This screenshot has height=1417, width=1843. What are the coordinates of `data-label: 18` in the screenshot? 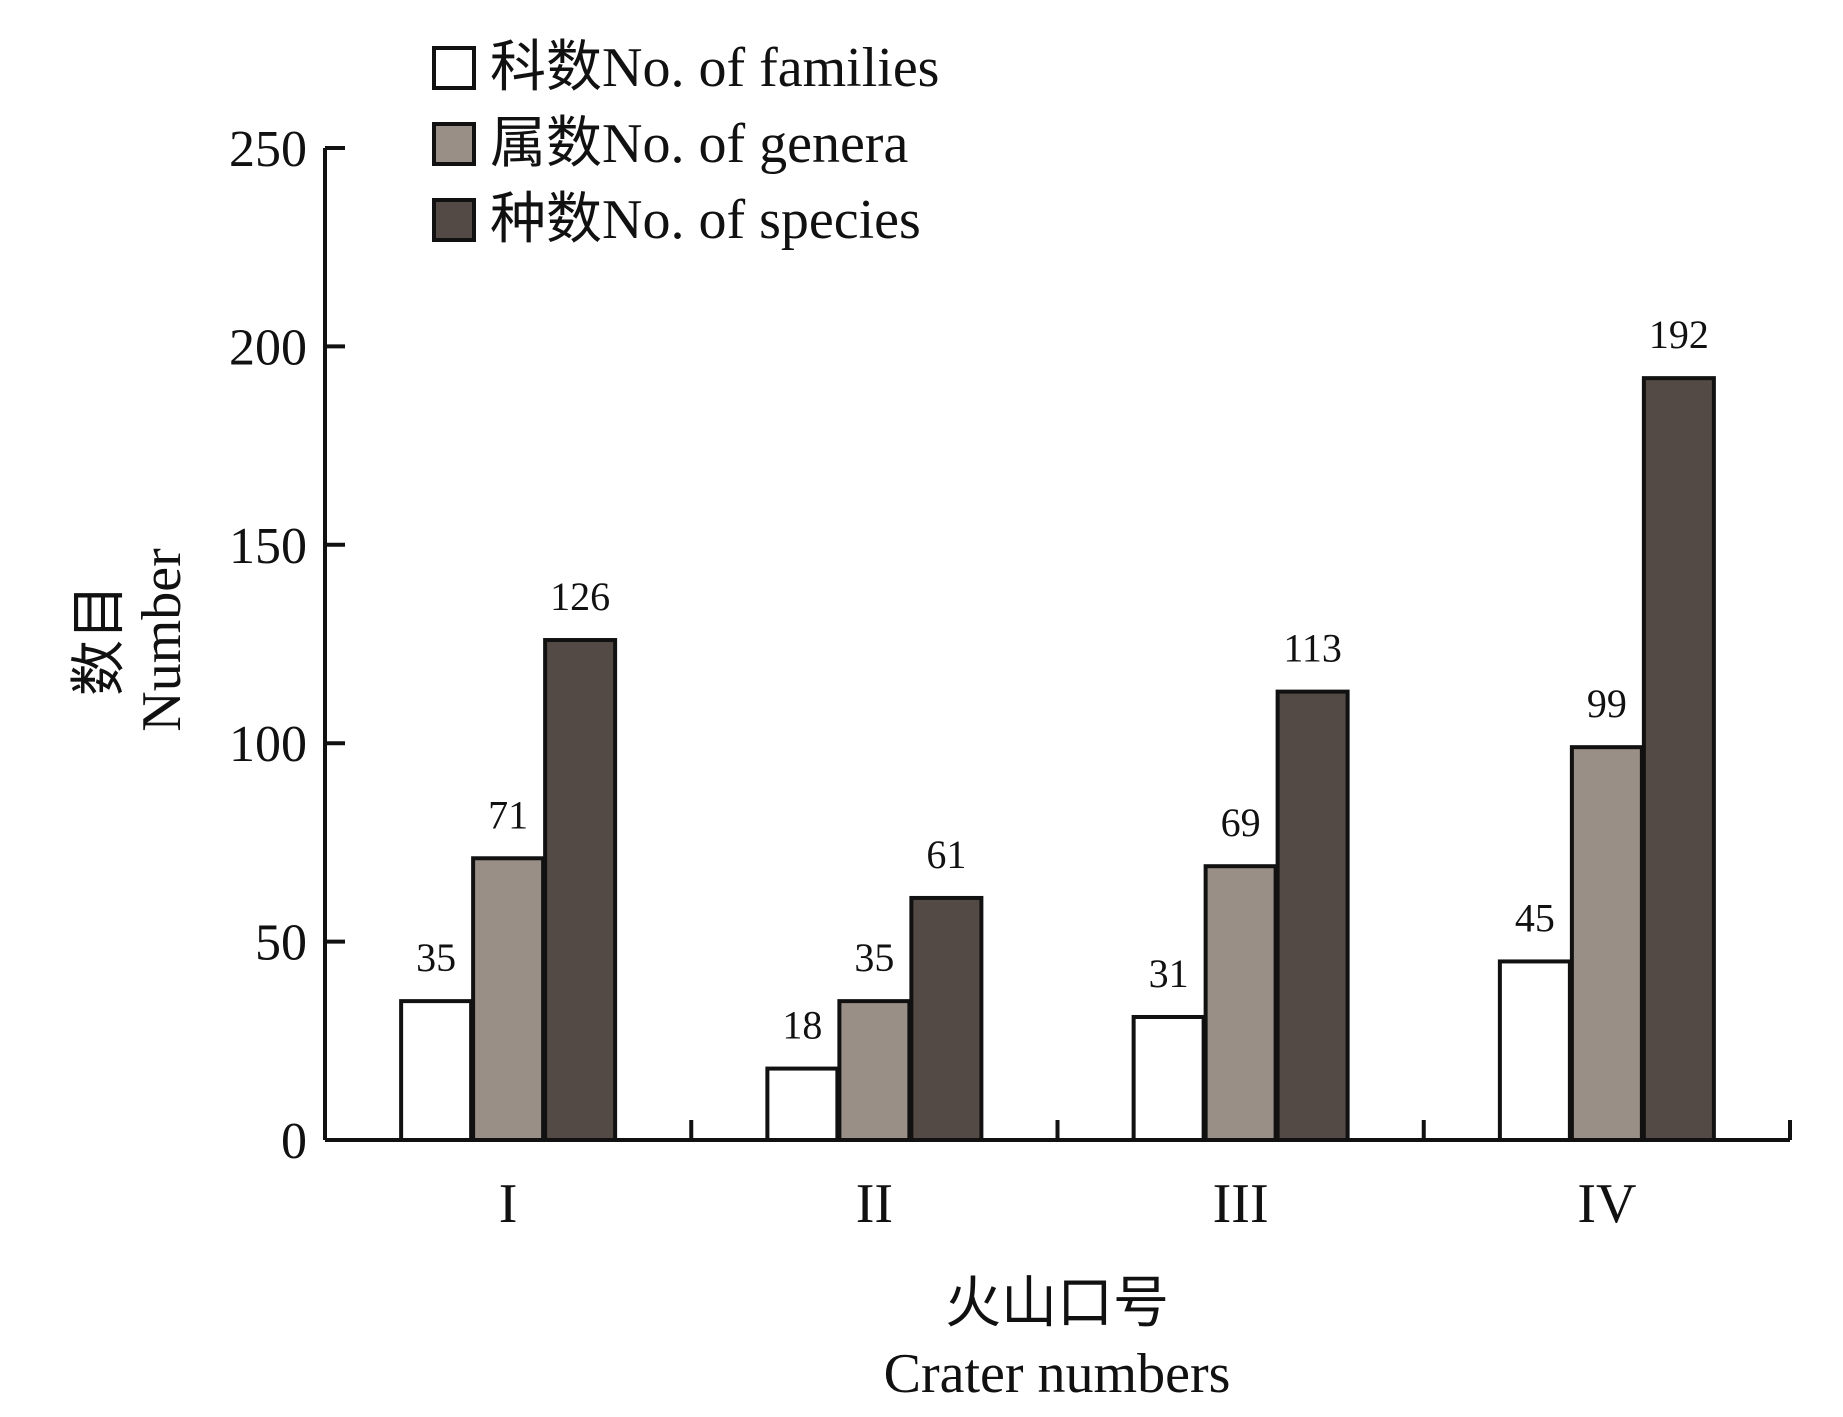 It's located at (802, 1025).